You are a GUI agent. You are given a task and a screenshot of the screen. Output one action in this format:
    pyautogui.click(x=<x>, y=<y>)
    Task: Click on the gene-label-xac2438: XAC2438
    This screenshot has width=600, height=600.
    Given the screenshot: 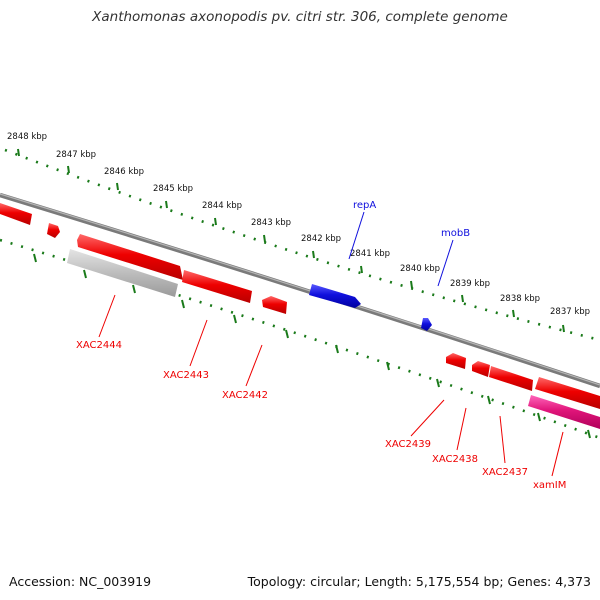 What is the action you would take?
    pyautogui.click(x=455, y=459)
    